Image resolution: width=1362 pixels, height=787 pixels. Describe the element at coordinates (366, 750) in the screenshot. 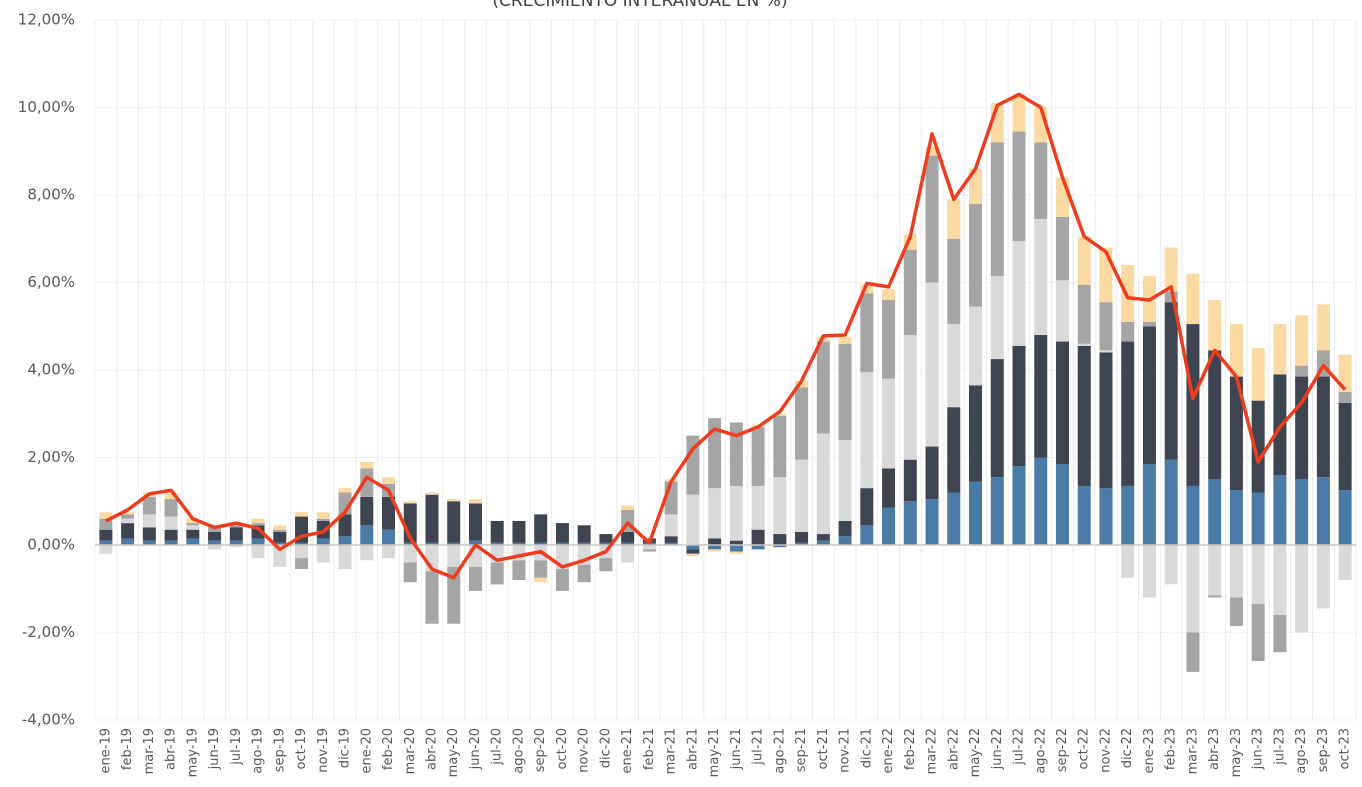

I see `x-tick-label: ene-20` at that location.